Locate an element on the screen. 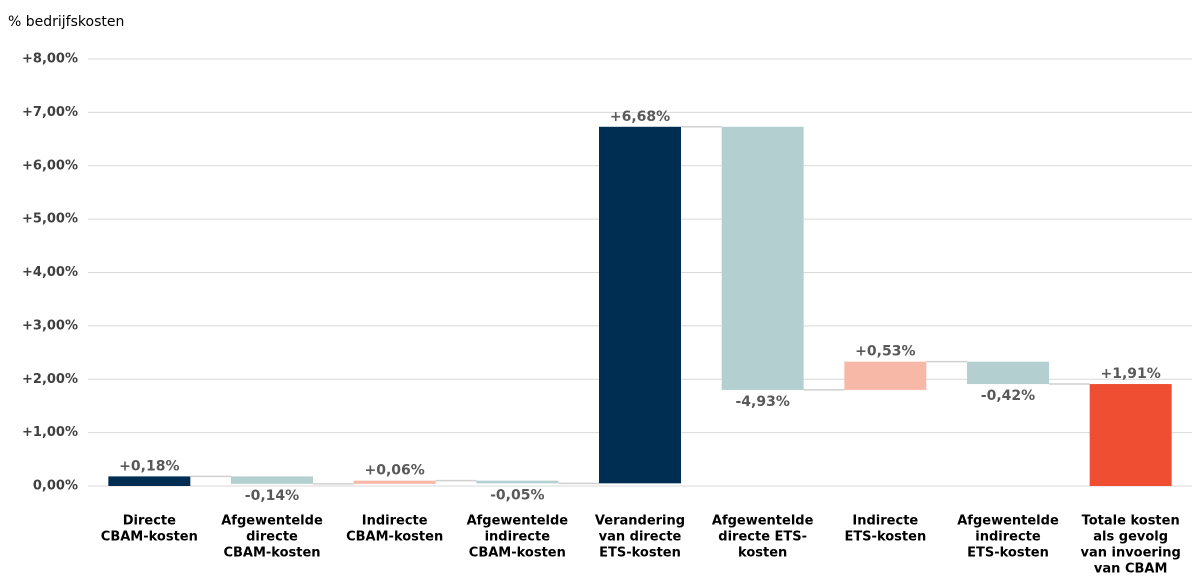 This screenshot has height=584, width=1194. y-tick-label: +3,00% is located at coordinates (50, 325).